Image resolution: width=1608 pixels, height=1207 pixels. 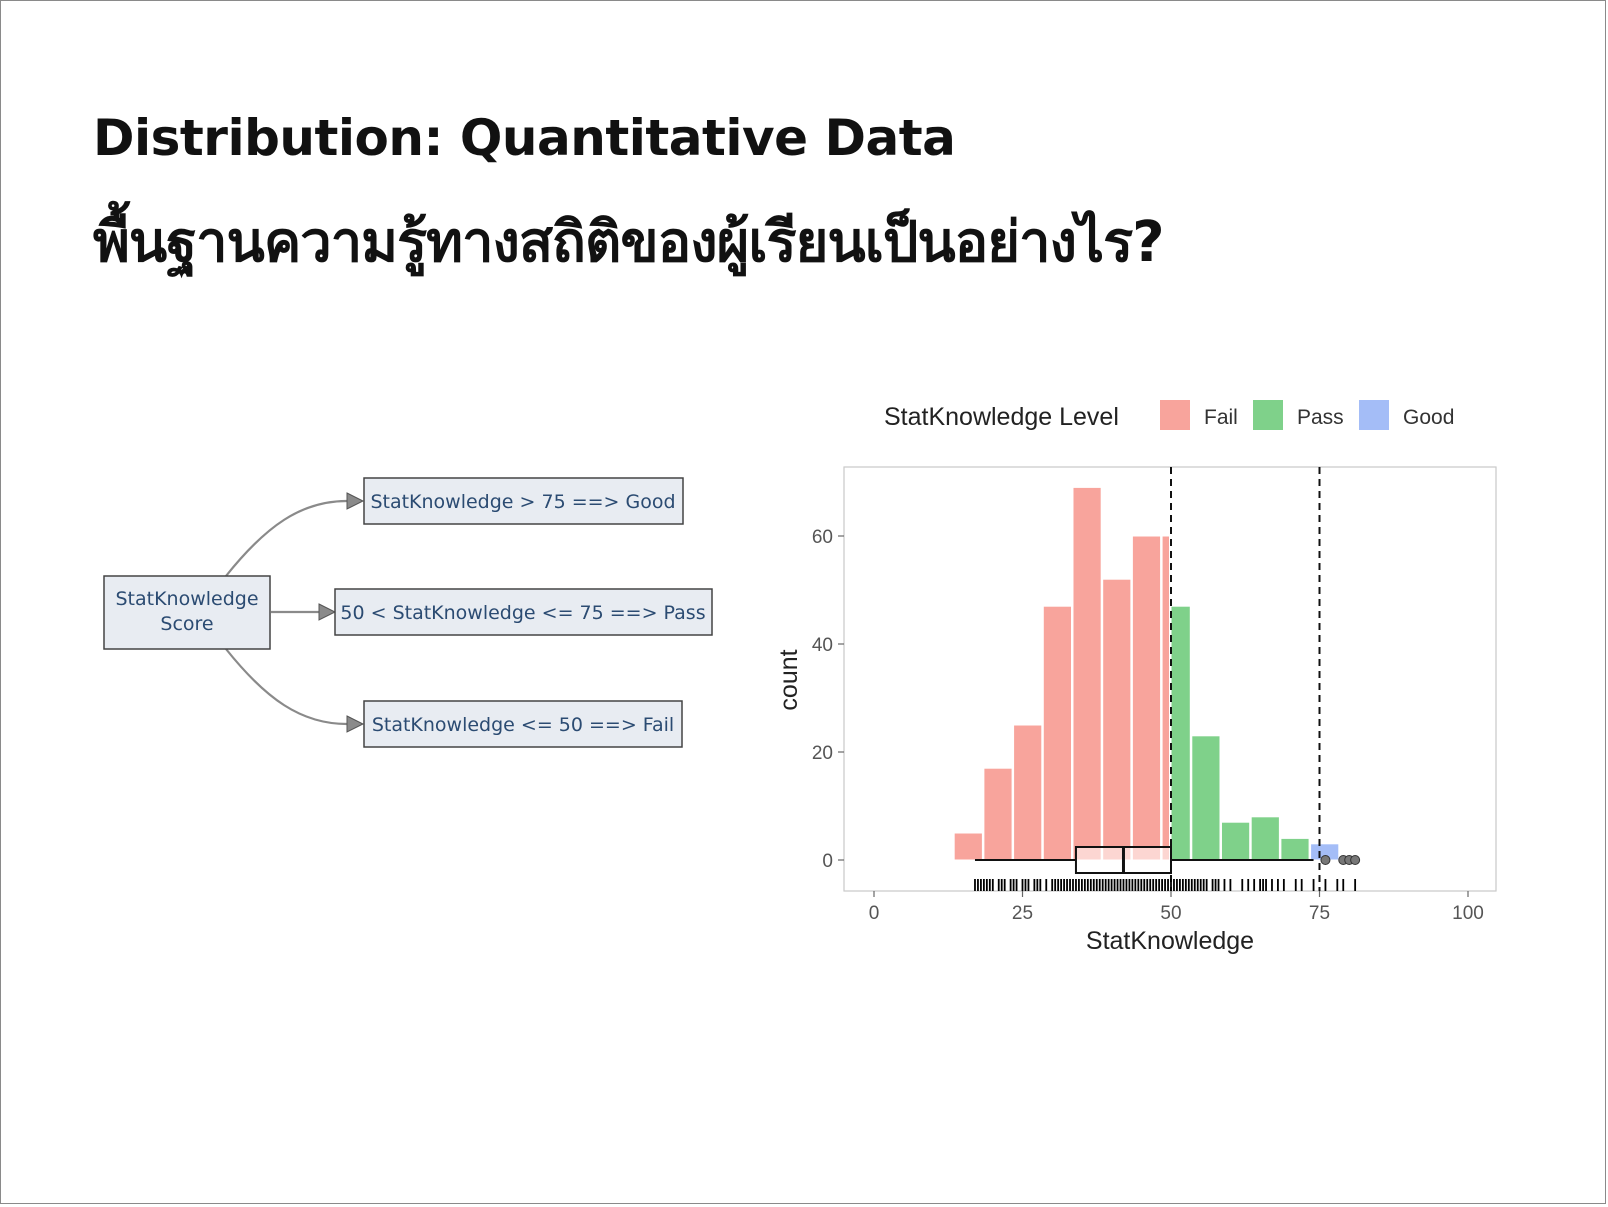 I want to click on legend-key-good, so click(x=1374, y=415).